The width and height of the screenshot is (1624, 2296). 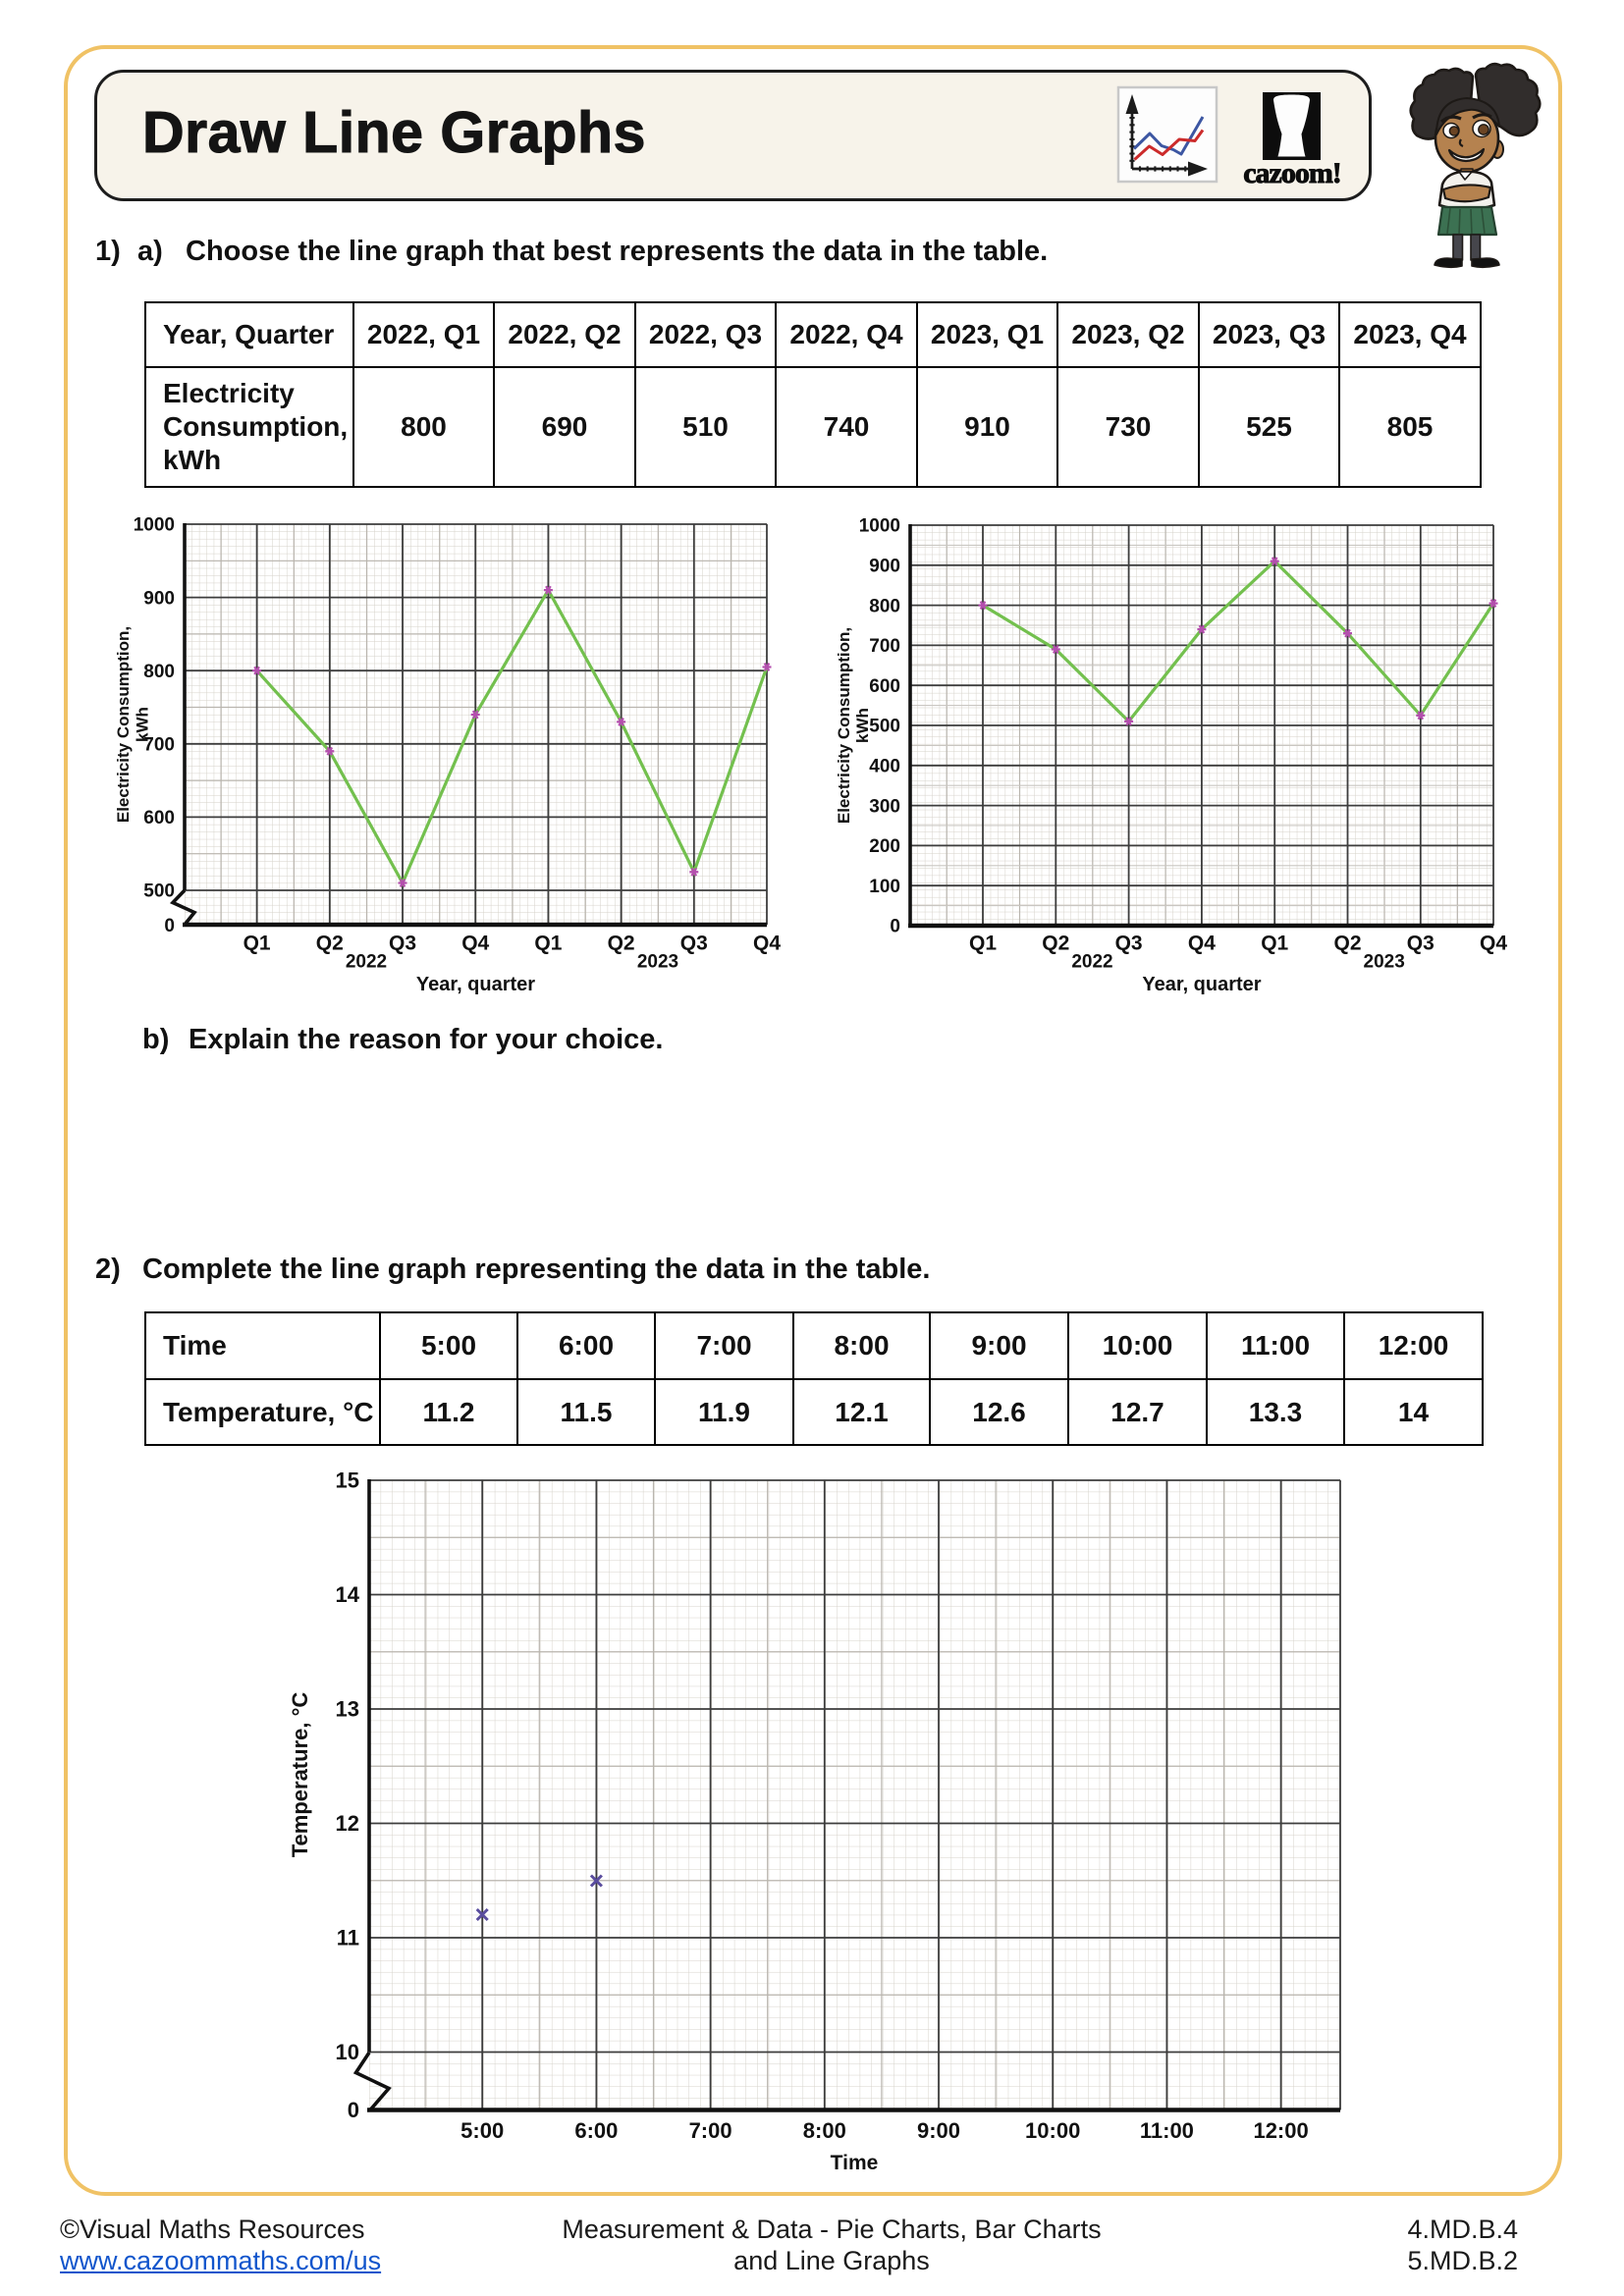 What do you see at coordinates (347, 1824) in the screenshot?
I see `svg-text: 12` at bounding box center [347, 1824].